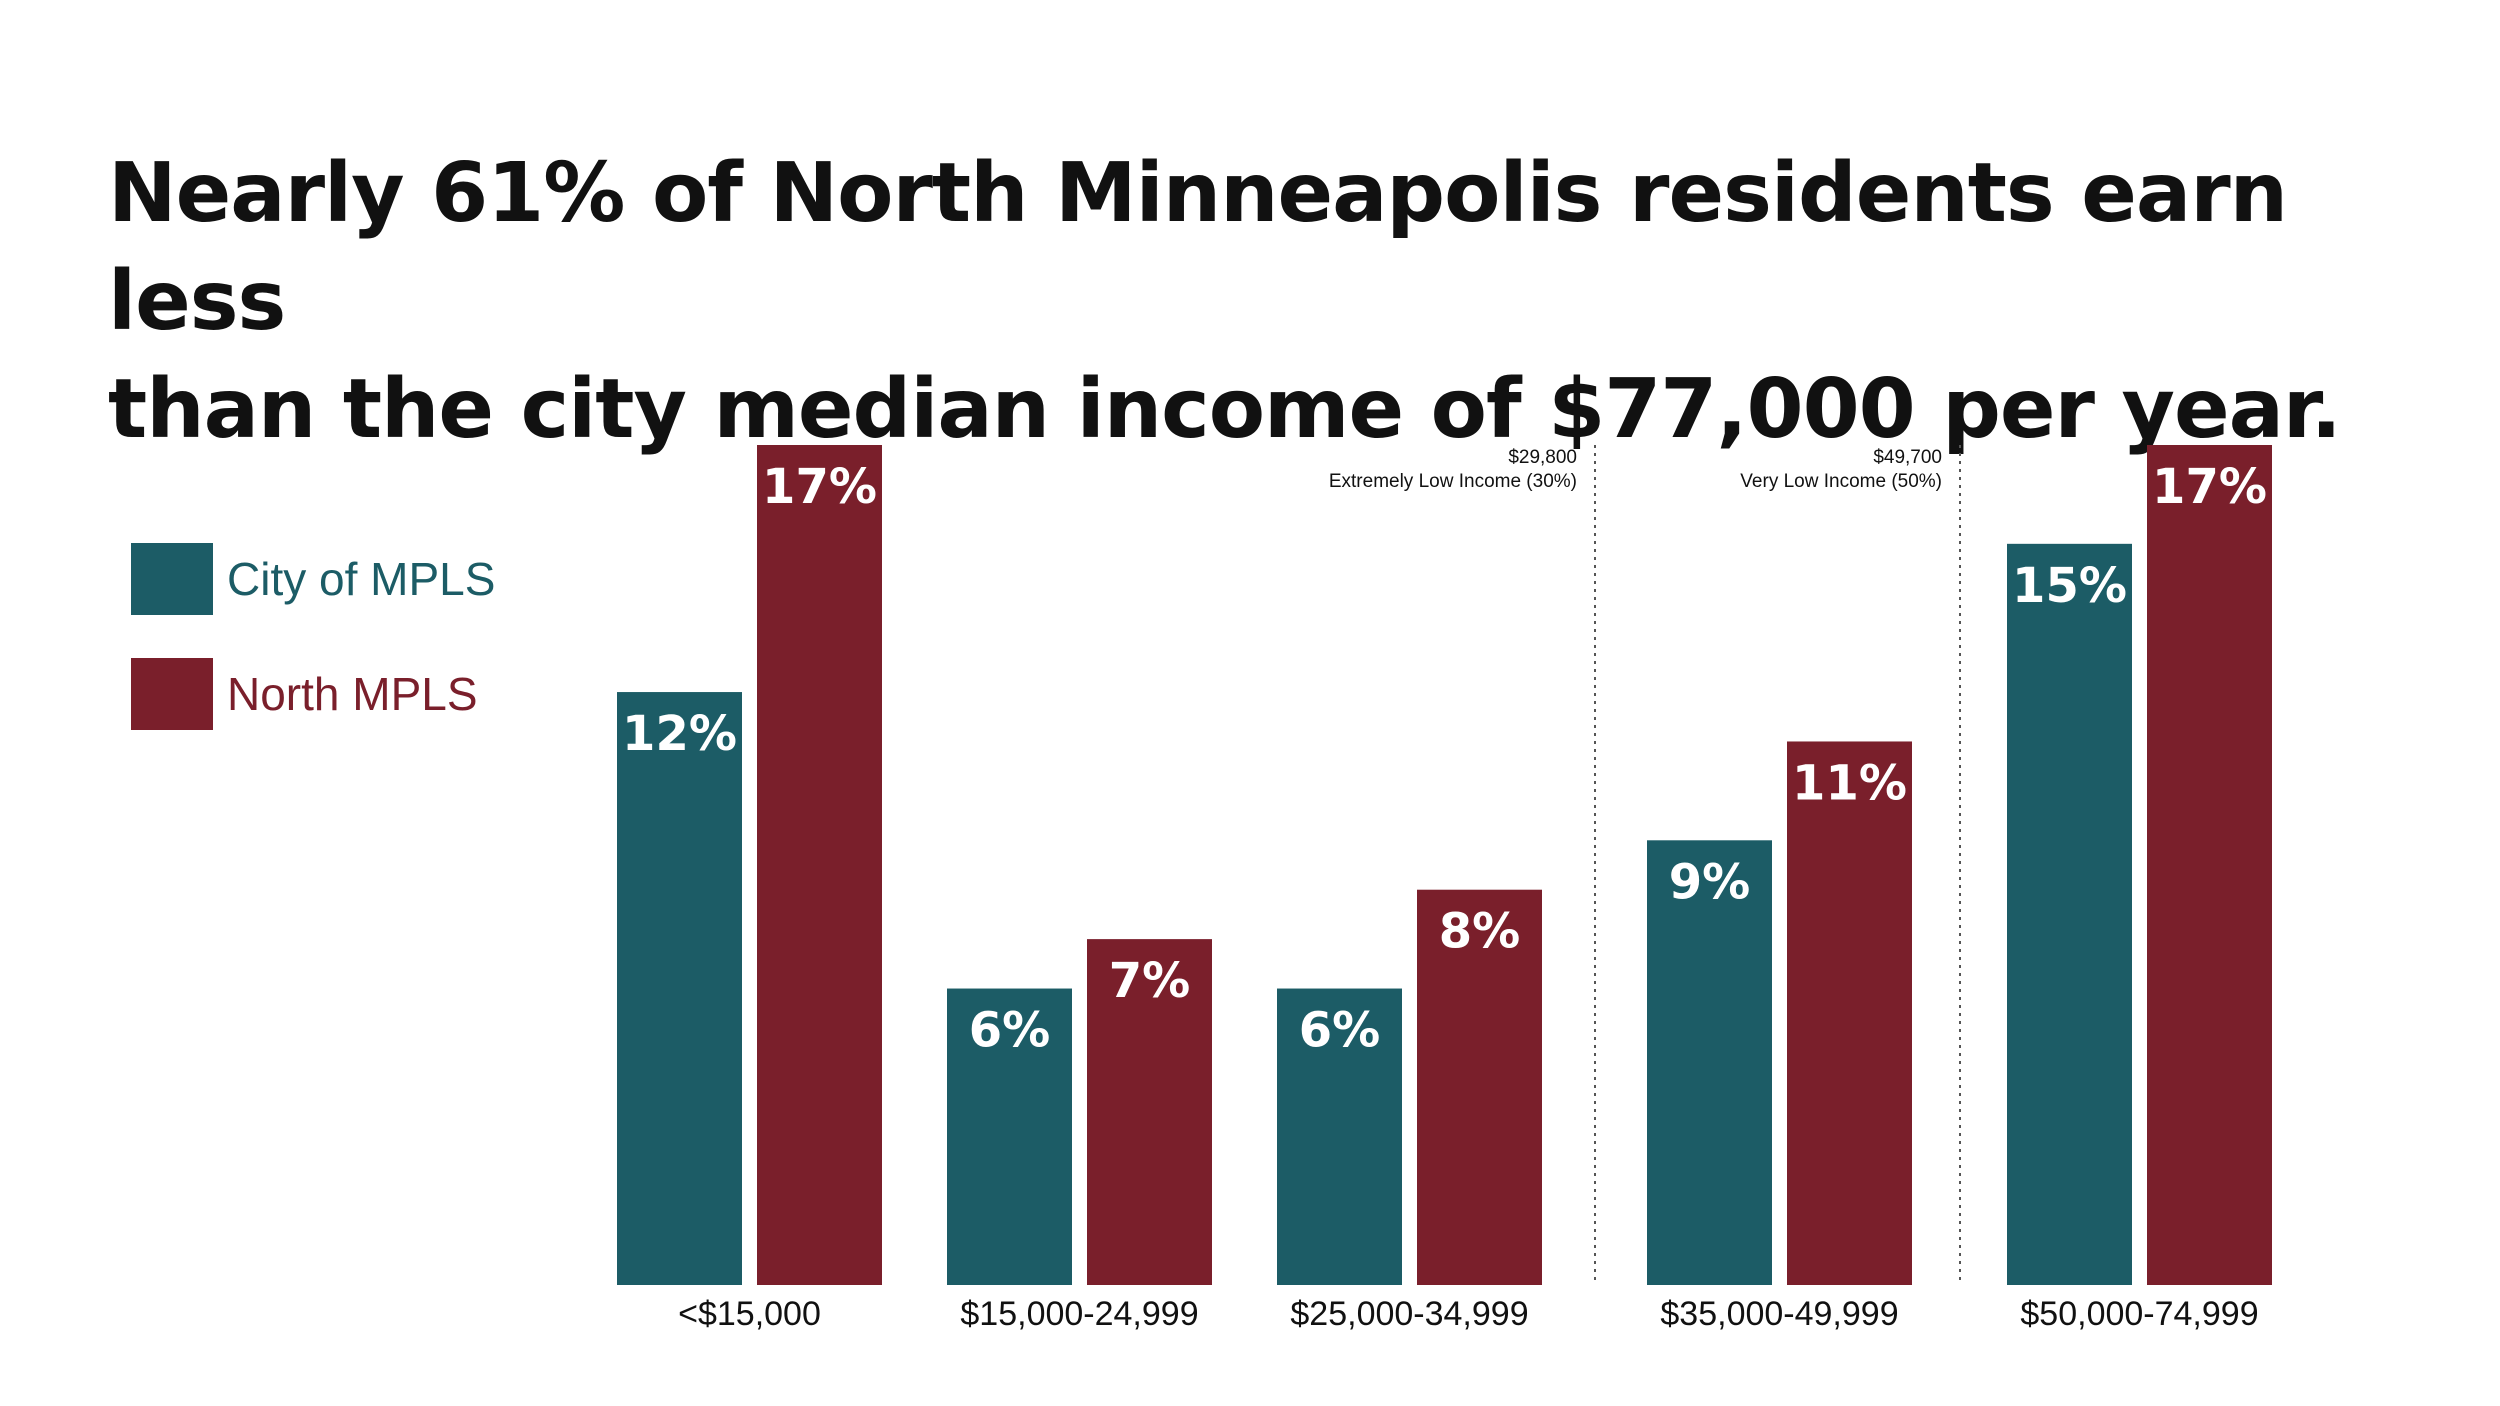 This screenshot has height=1406, width=2500. What do you see at coordinates (1150, 981) in the screenshot?
I see `data-label-north-1: 7%` at bounding box center [1150, 981].